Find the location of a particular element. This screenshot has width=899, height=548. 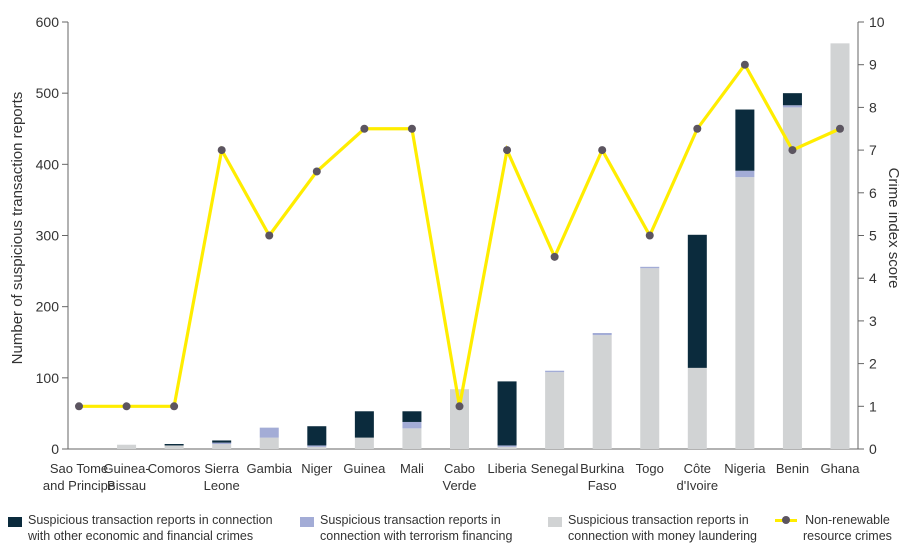

left-tick-label: 400 is located at coordinates (48, 164).